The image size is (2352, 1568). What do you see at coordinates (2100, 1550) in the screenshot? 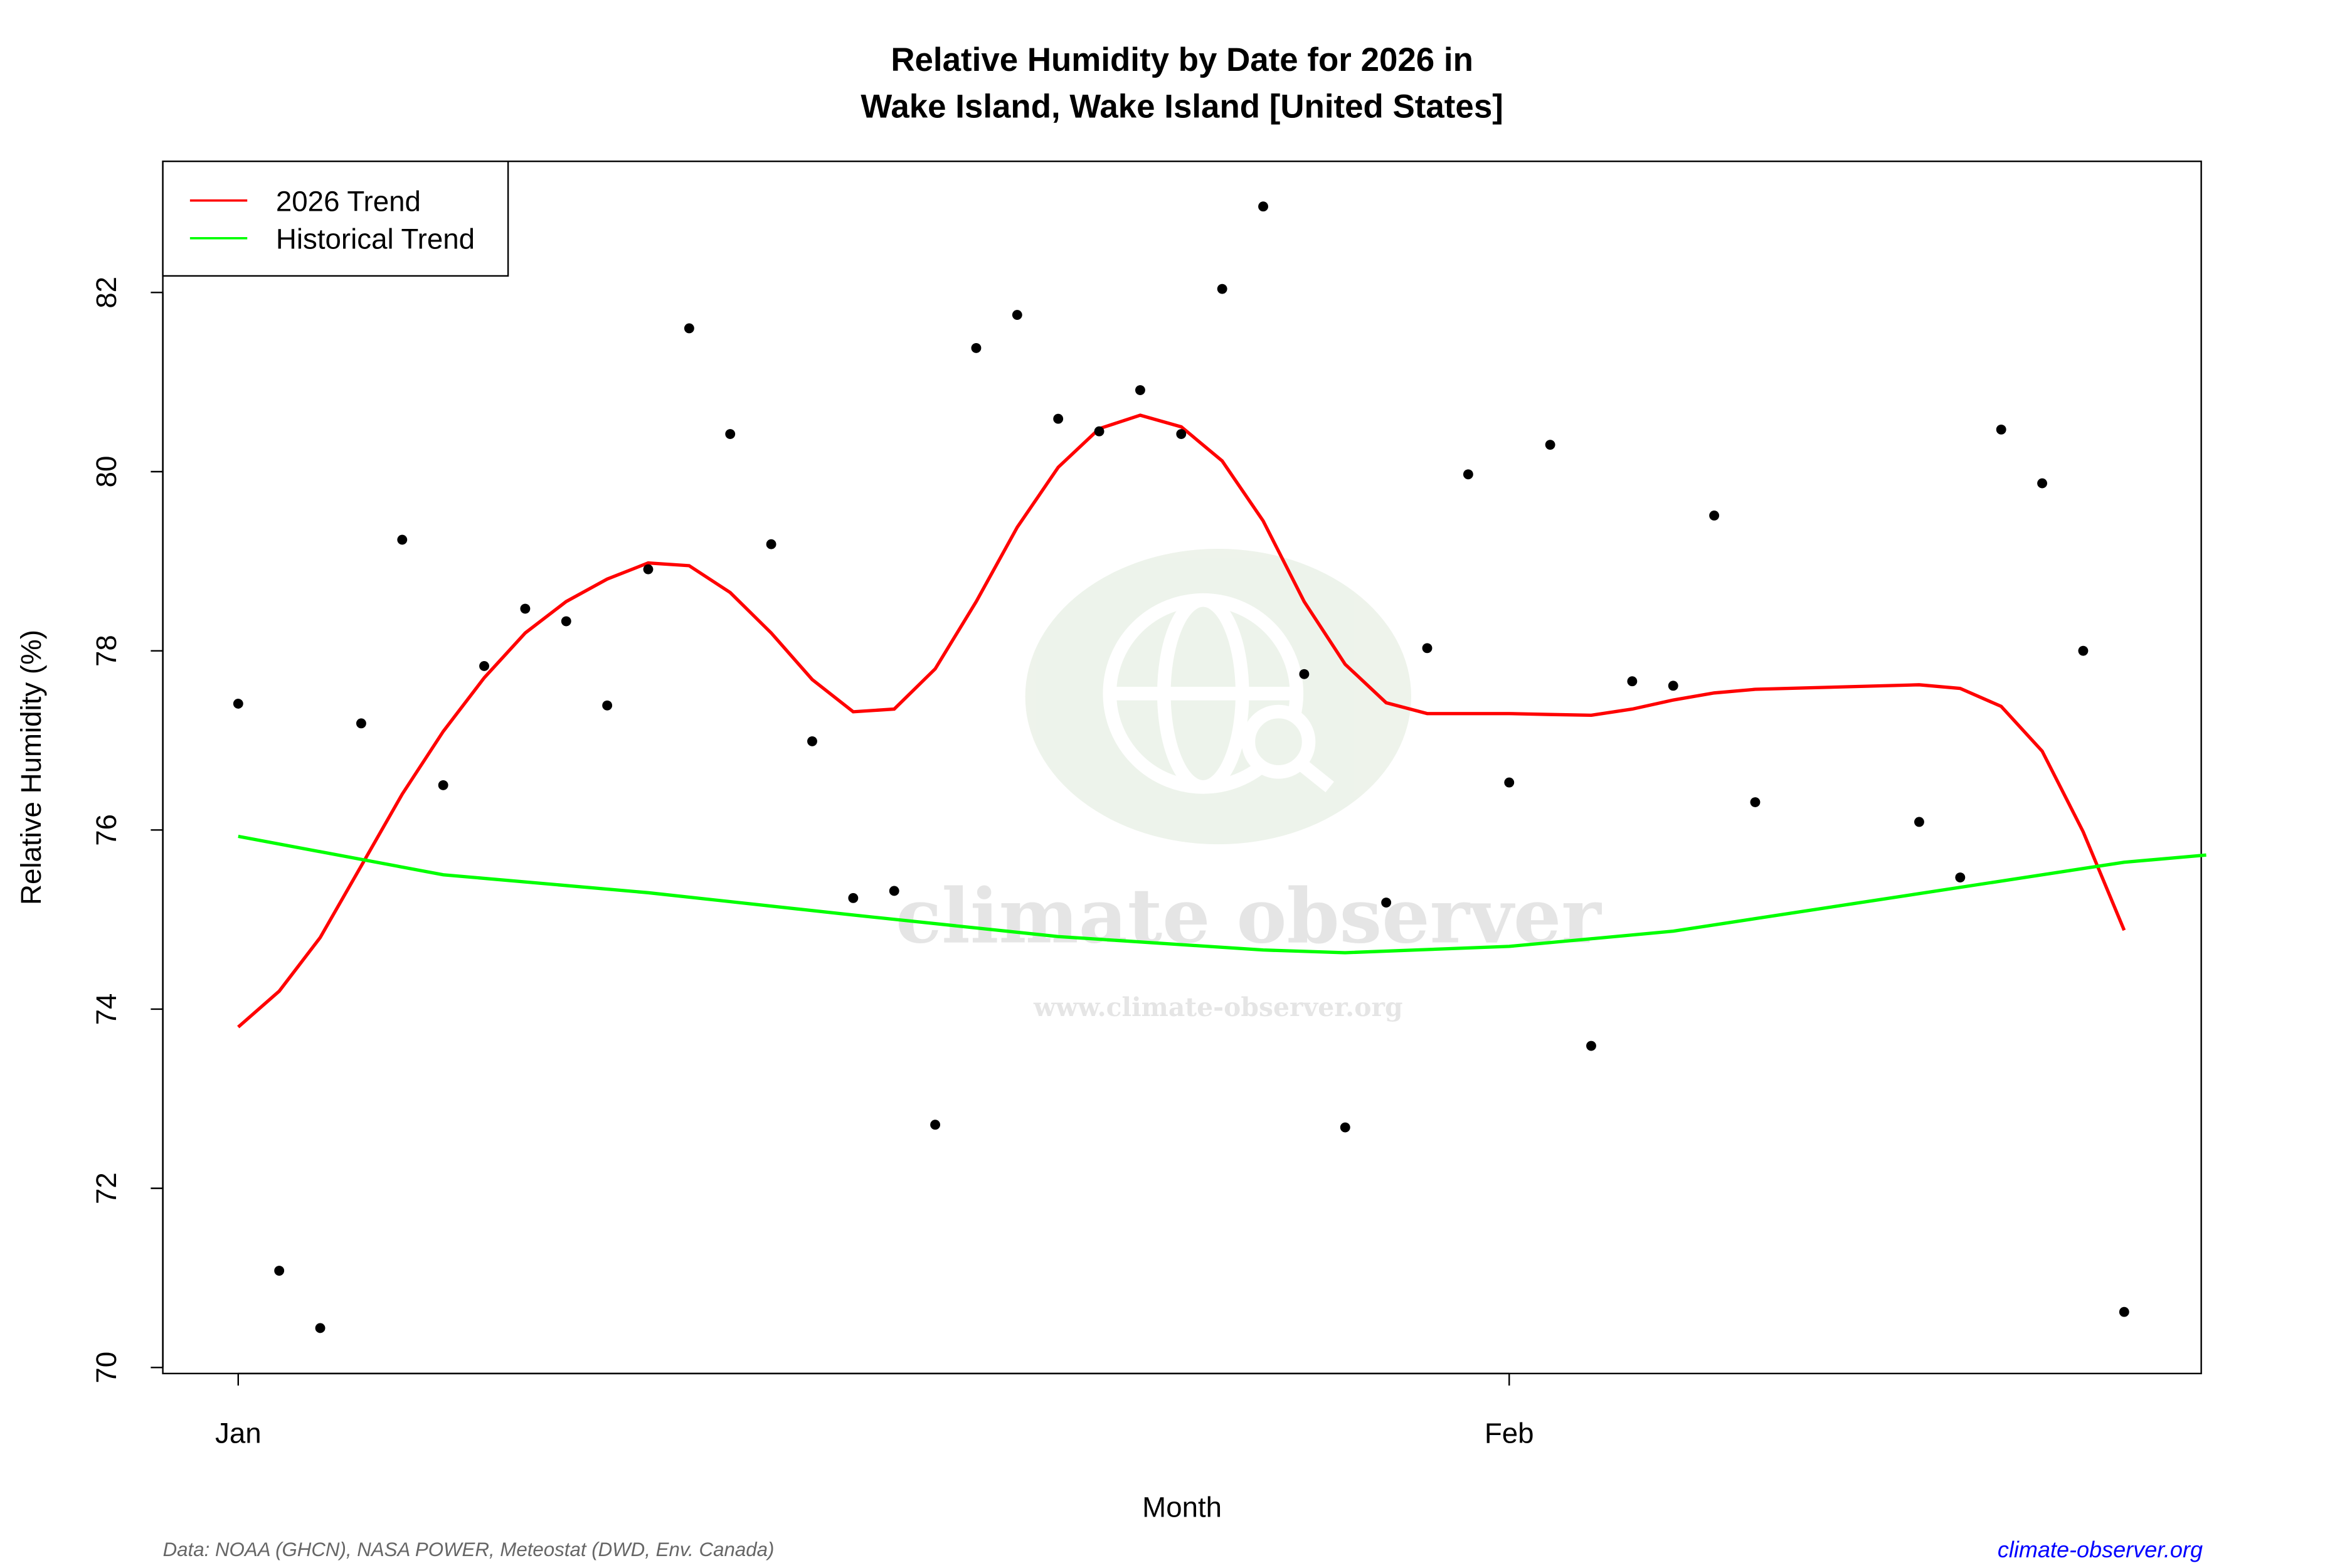
I see `footer-site-link: climate-observer.org` at bounding box center [2100, 1550].